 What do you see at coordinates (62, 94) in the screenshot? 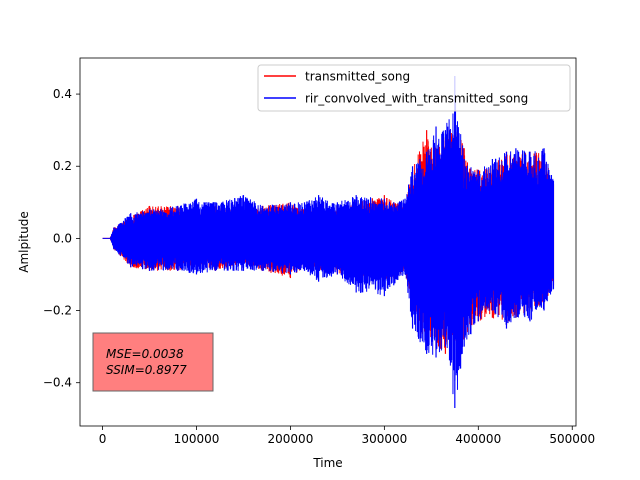
I see `y-tick-label: 0.4` at bounding box center [62, 94].